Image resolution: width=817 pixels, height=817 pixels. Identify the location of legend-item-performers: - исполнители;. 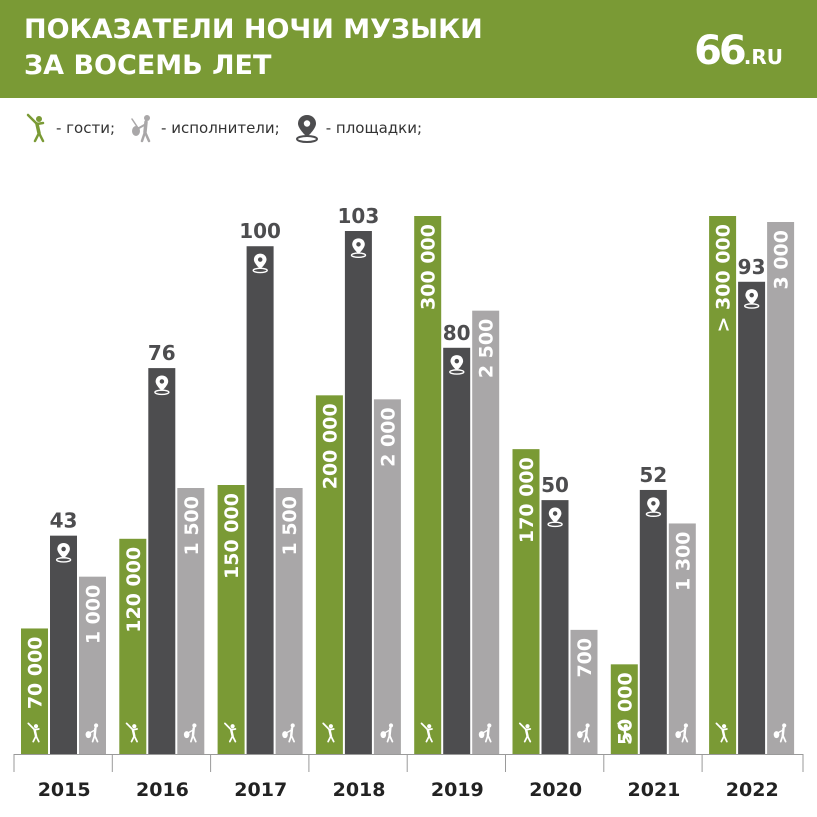
(204, 128).